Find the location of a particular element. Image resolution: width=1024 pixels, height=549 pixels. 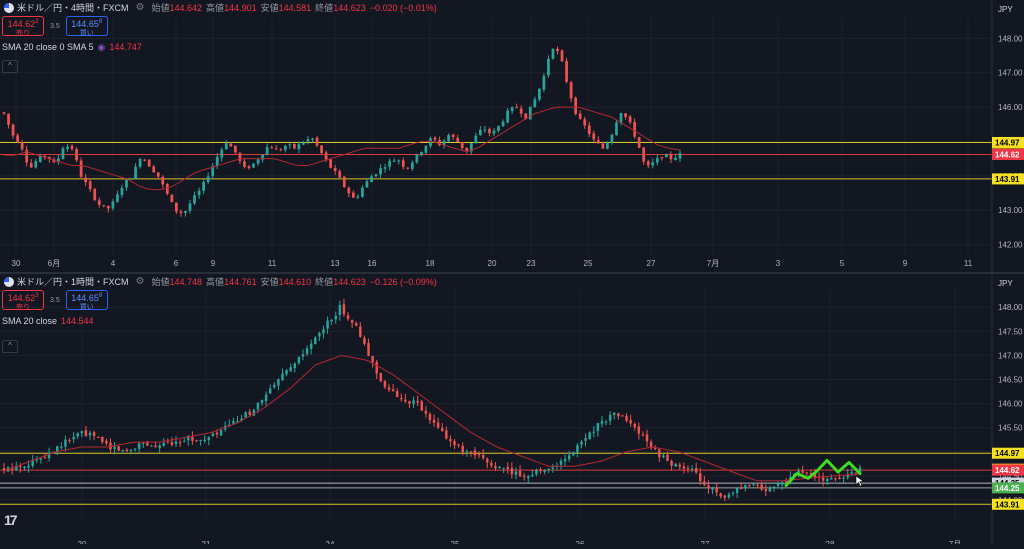

price-tick-label: 146.00 is located at coordinates (1010, 107).